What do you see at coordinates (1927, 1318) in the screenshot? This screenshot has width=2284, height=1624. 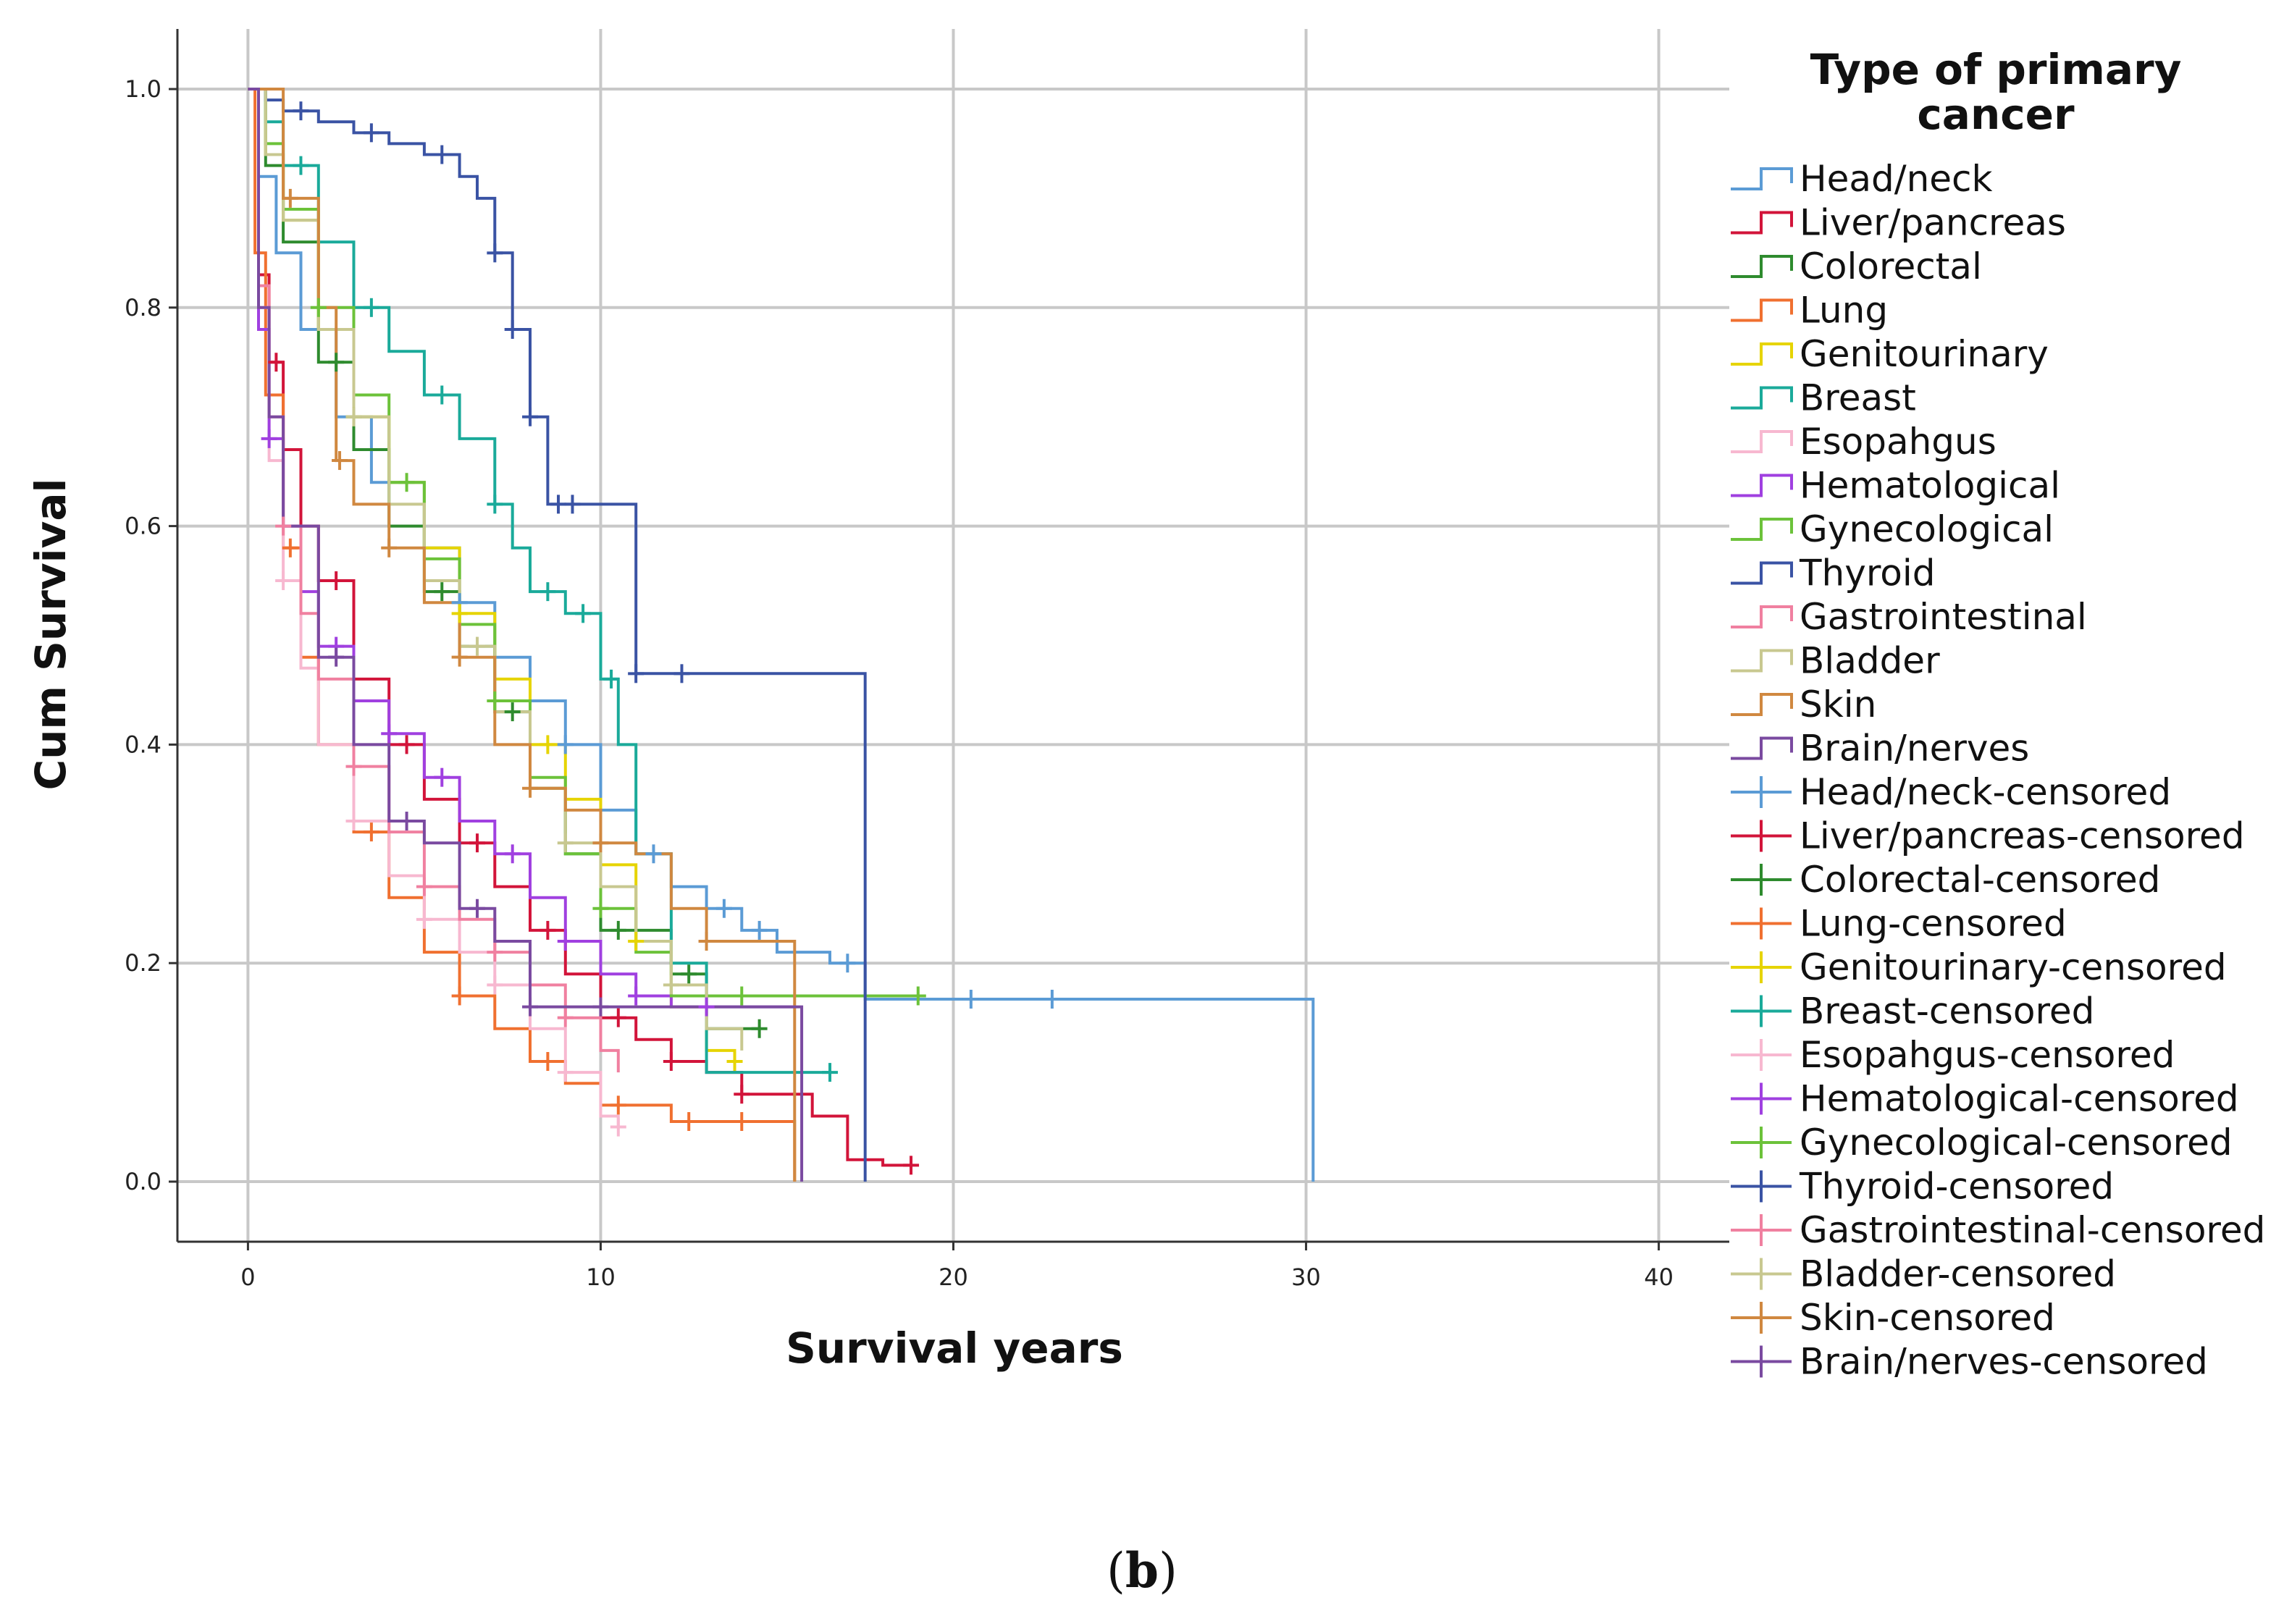 I see `legend-label: Skin-censored` at bounding box center [1927, 1318].